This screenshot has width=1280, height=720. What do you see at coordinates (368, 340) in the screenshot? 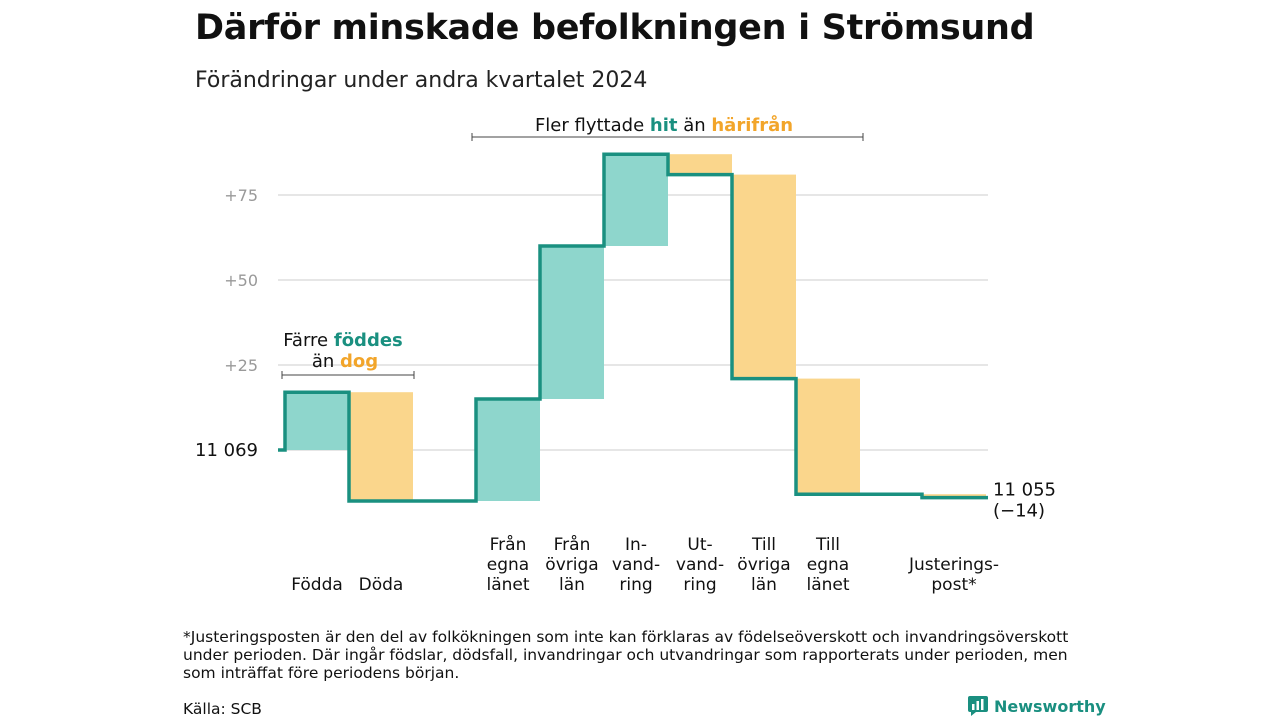
I see `annotation-word: föddes` at bounding box center [368, 340].